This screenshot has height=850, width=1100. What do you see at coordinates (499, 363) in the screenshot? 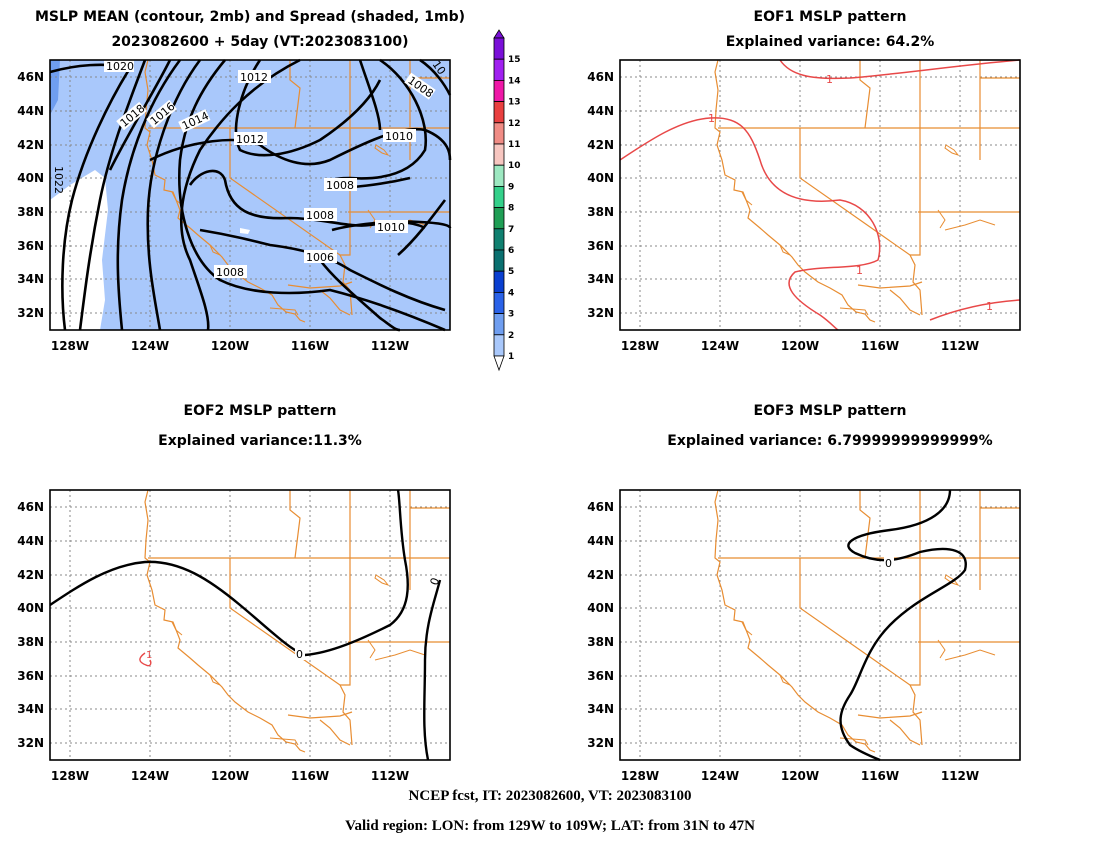
I see `colorbar-min-triangle` at bounding box center [499, 363].